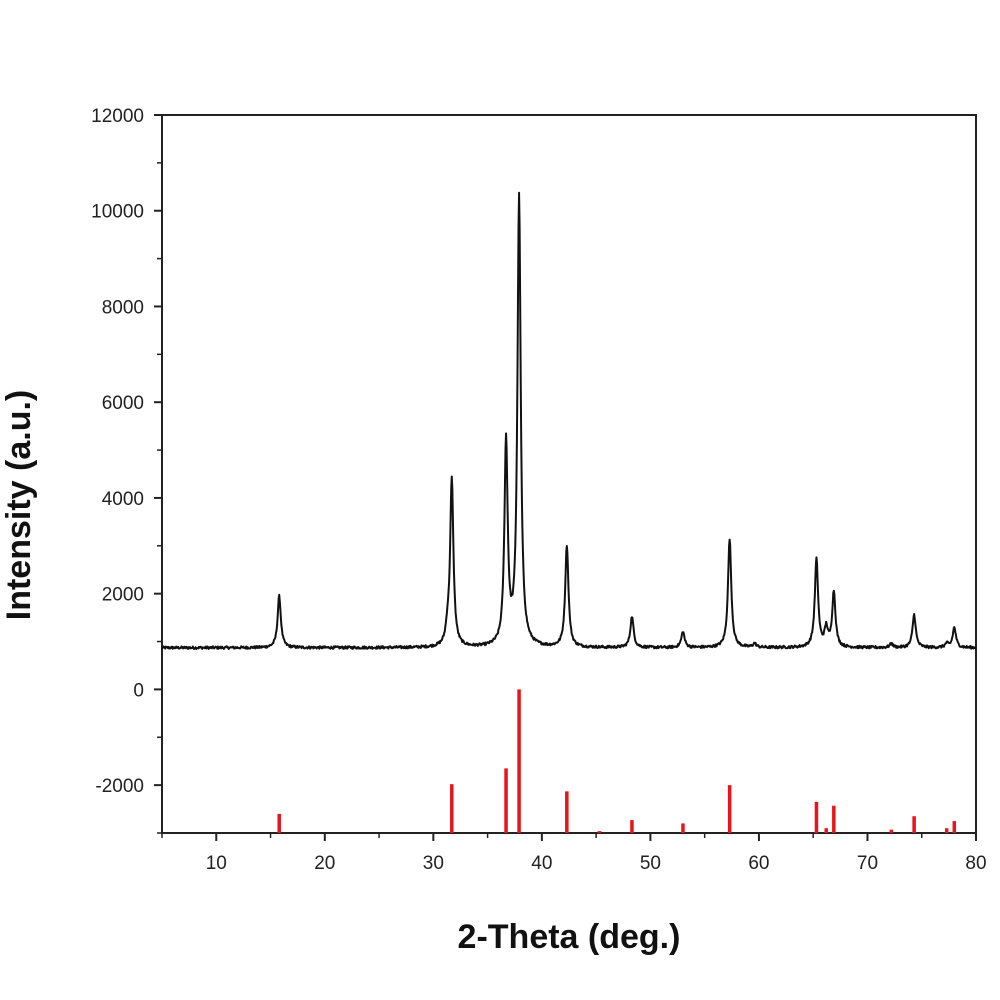 This screenshot has height=1000, width=1000. I want to click on y-tick-label: -2000, so click(119, 786).